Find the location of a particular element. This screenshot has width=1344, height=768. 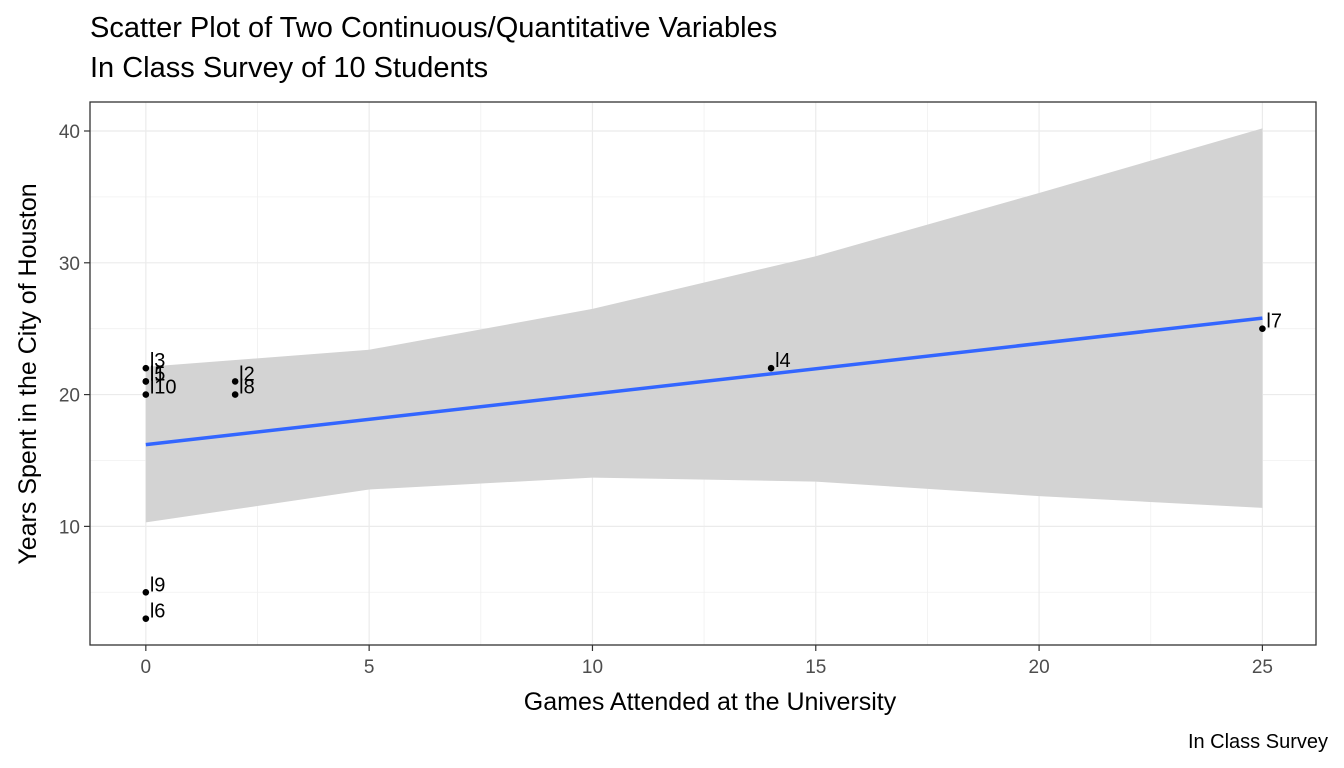

data-point-l2 is located at coordinates (235, 381).